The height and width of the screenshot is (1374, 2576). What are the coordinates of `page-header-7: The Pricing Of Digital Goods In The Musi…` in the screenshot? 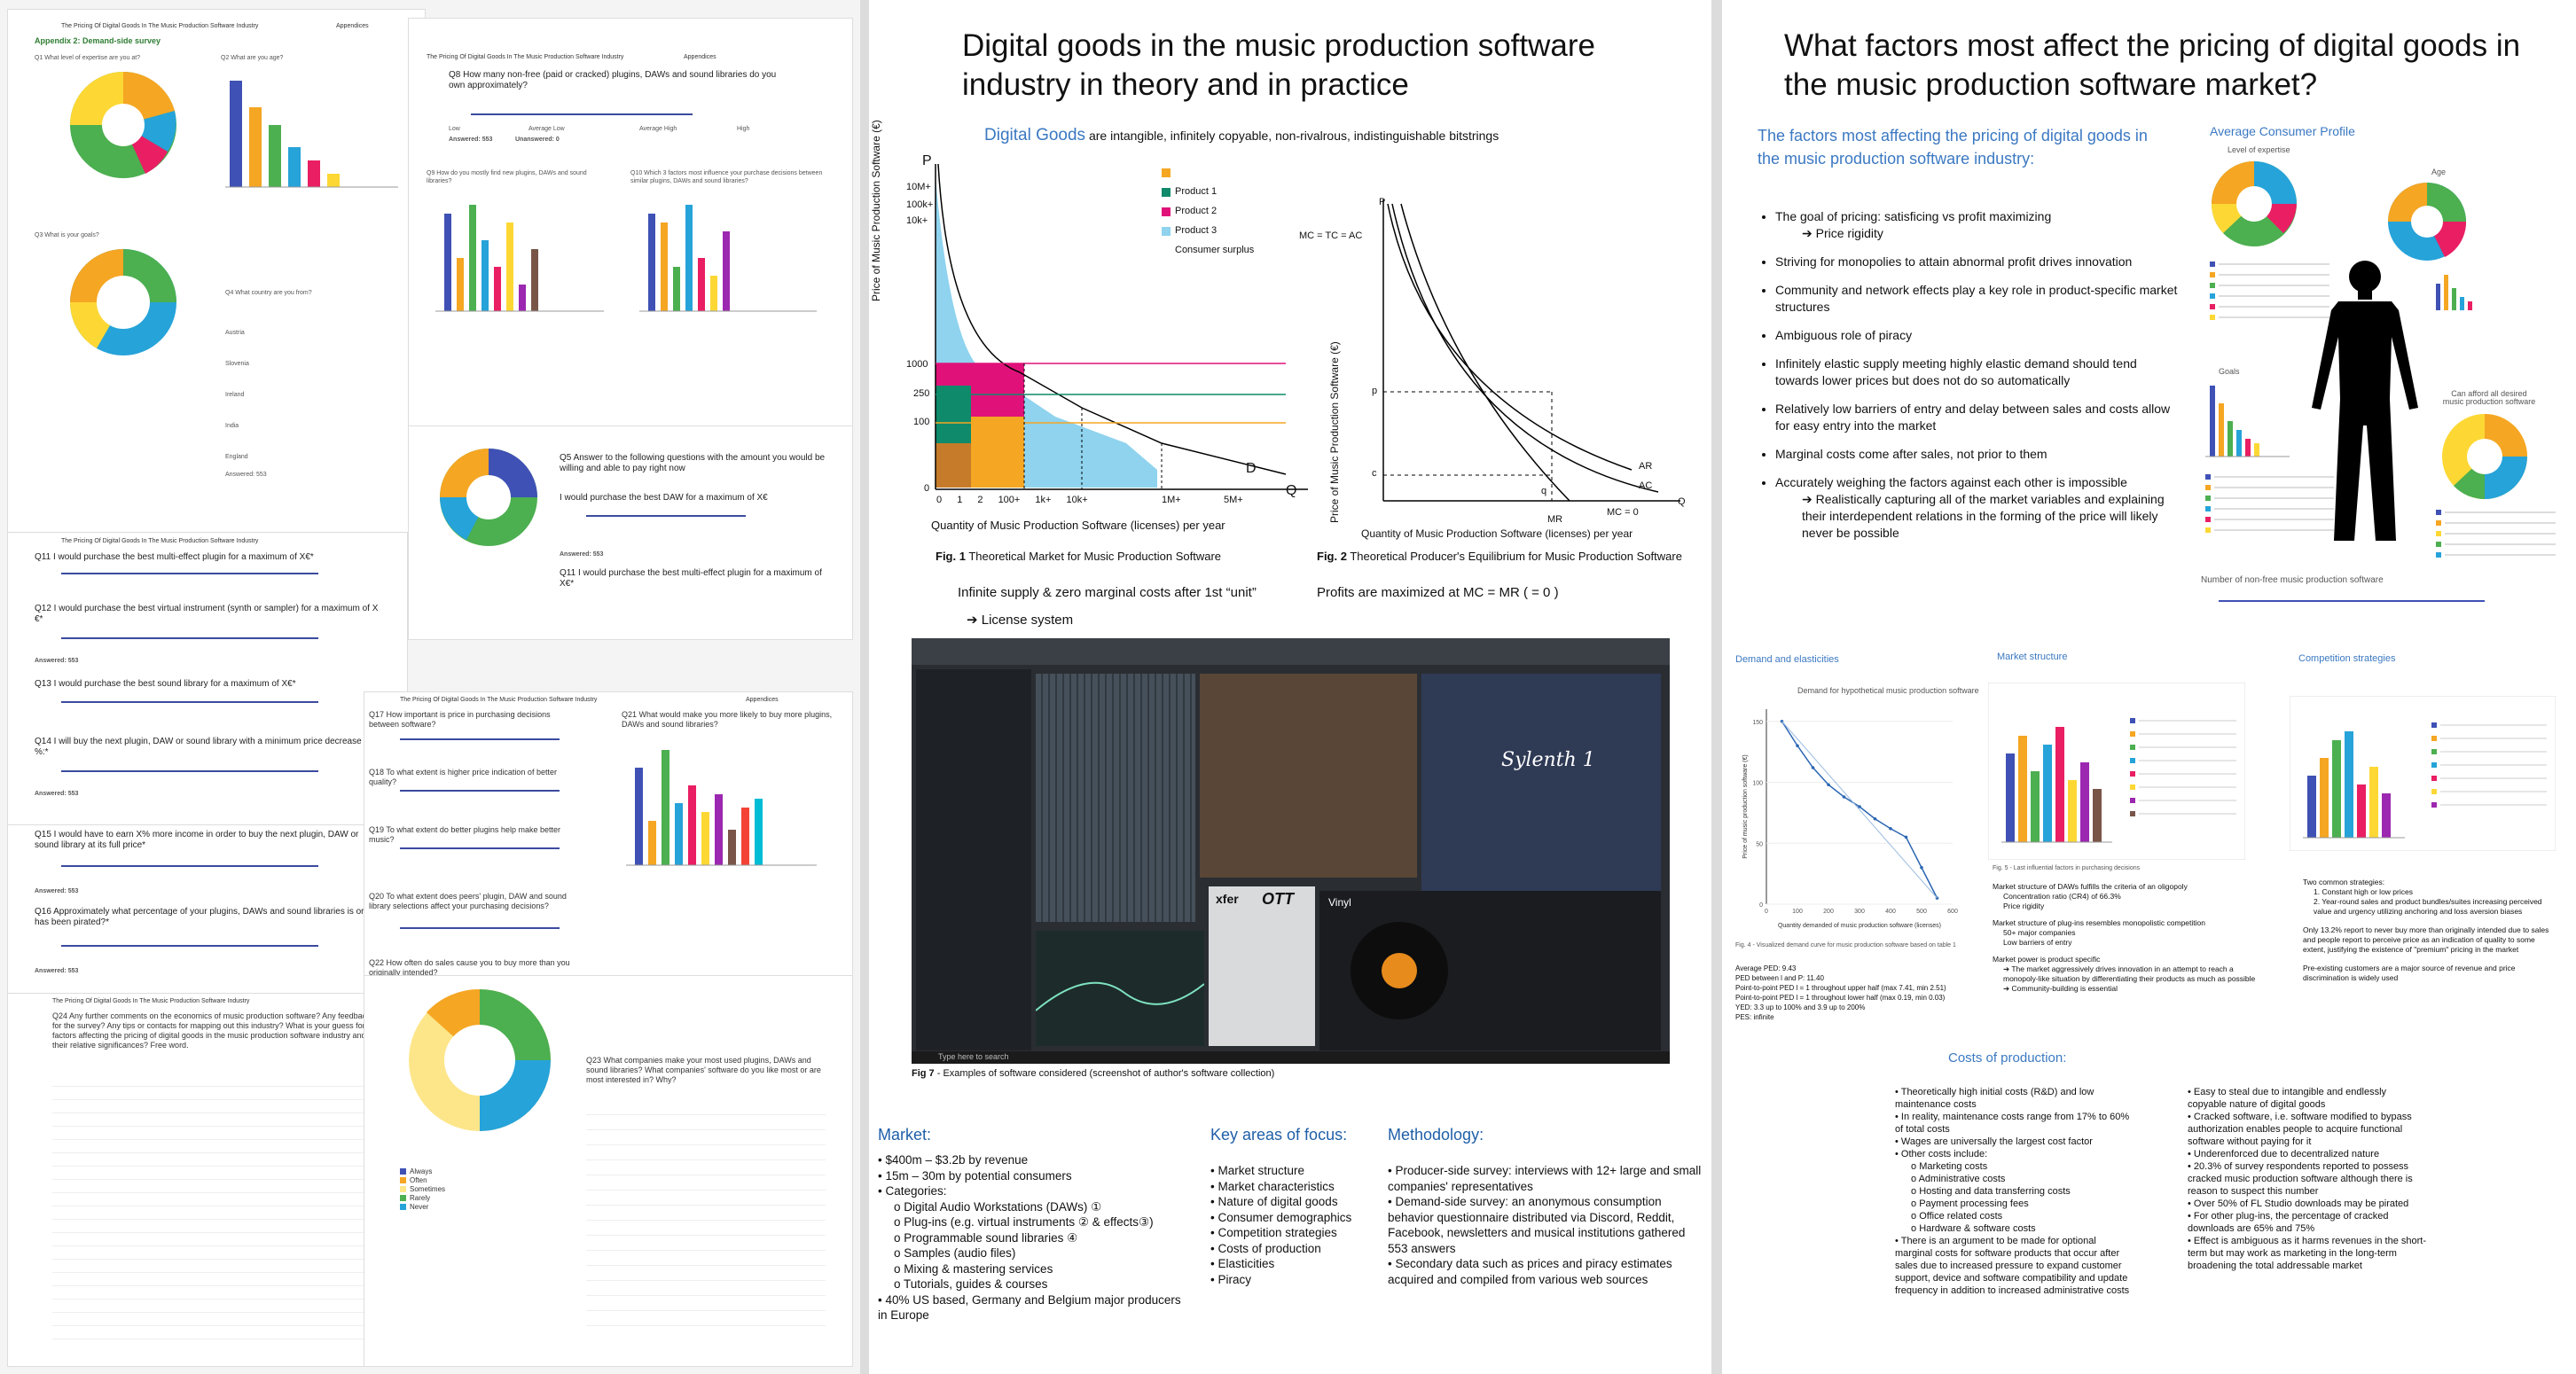 It's located at (499, 700).